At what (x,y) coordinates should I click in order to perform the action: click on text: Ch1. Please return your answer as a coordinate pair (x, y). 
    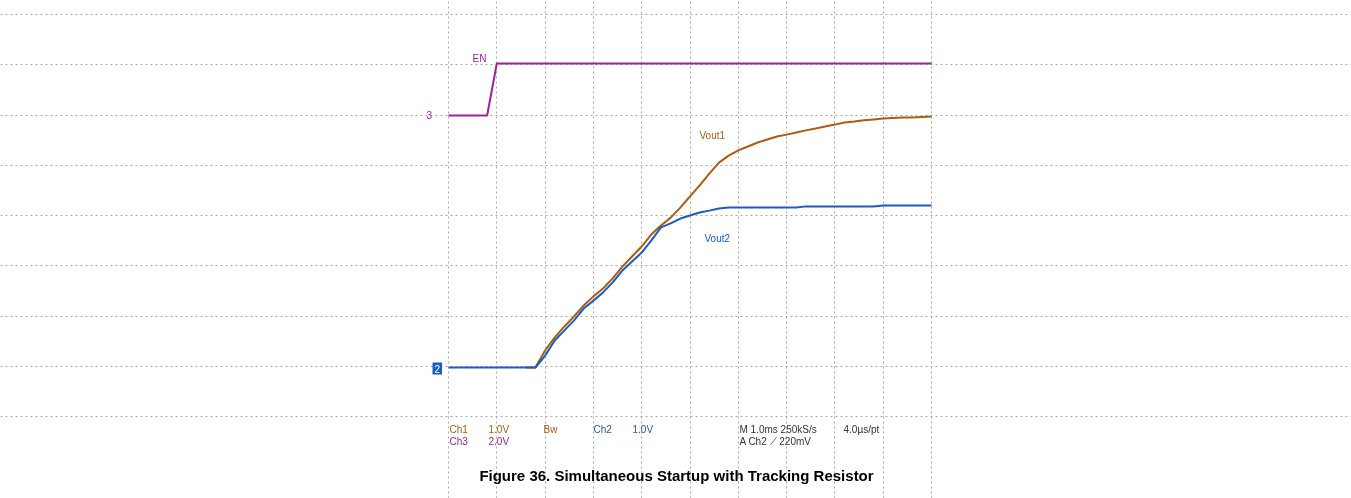
    Looking at the image, I should click on (459, 429).